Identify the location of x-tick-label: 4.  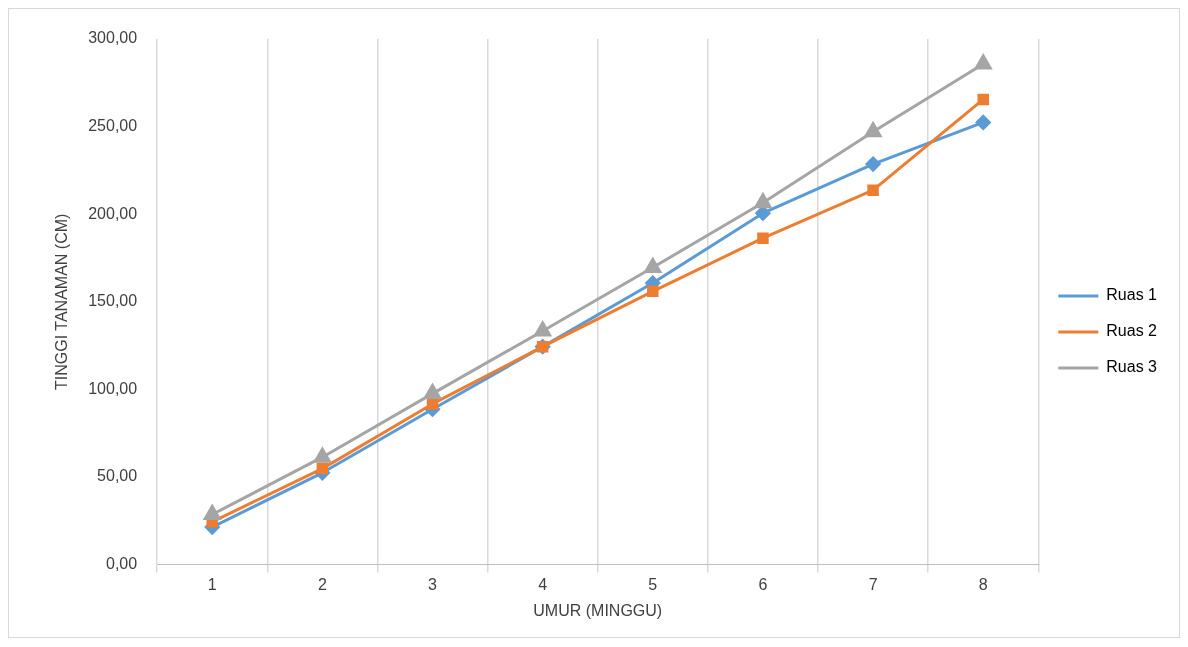
(543, 584).